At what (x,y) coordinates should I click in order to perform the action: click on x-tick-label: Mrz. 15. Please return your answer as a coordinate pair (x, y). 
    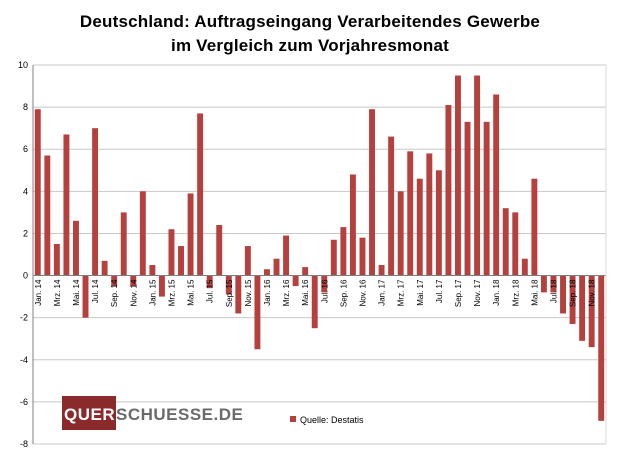
    Looking at the image, I should click on (171, 292).